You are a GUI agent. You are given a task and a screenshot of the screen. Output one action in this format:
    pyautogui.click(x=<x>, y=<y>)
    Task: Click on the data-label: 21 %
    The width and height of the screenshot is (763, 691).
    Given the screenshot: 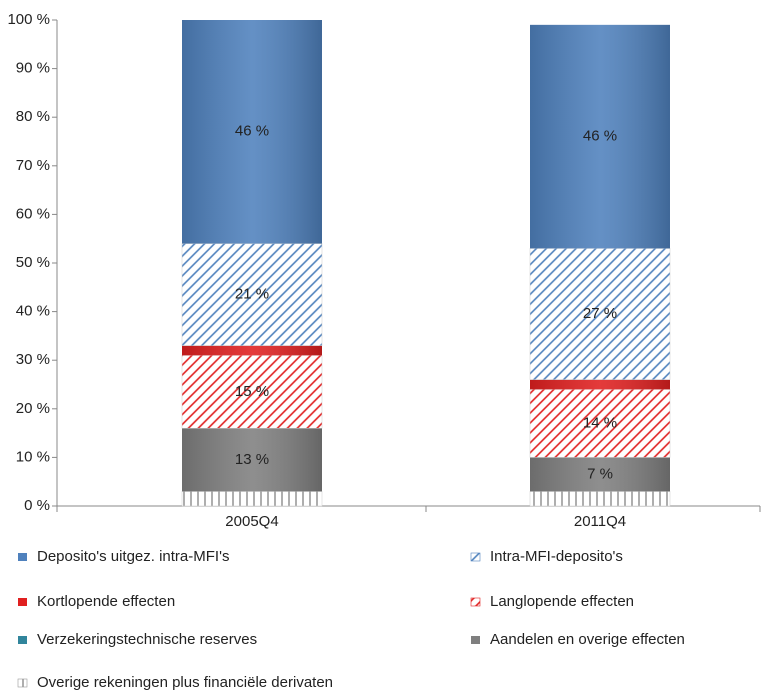 What is the action you would take?
    pyautogui.click(x=252, y=294)
    